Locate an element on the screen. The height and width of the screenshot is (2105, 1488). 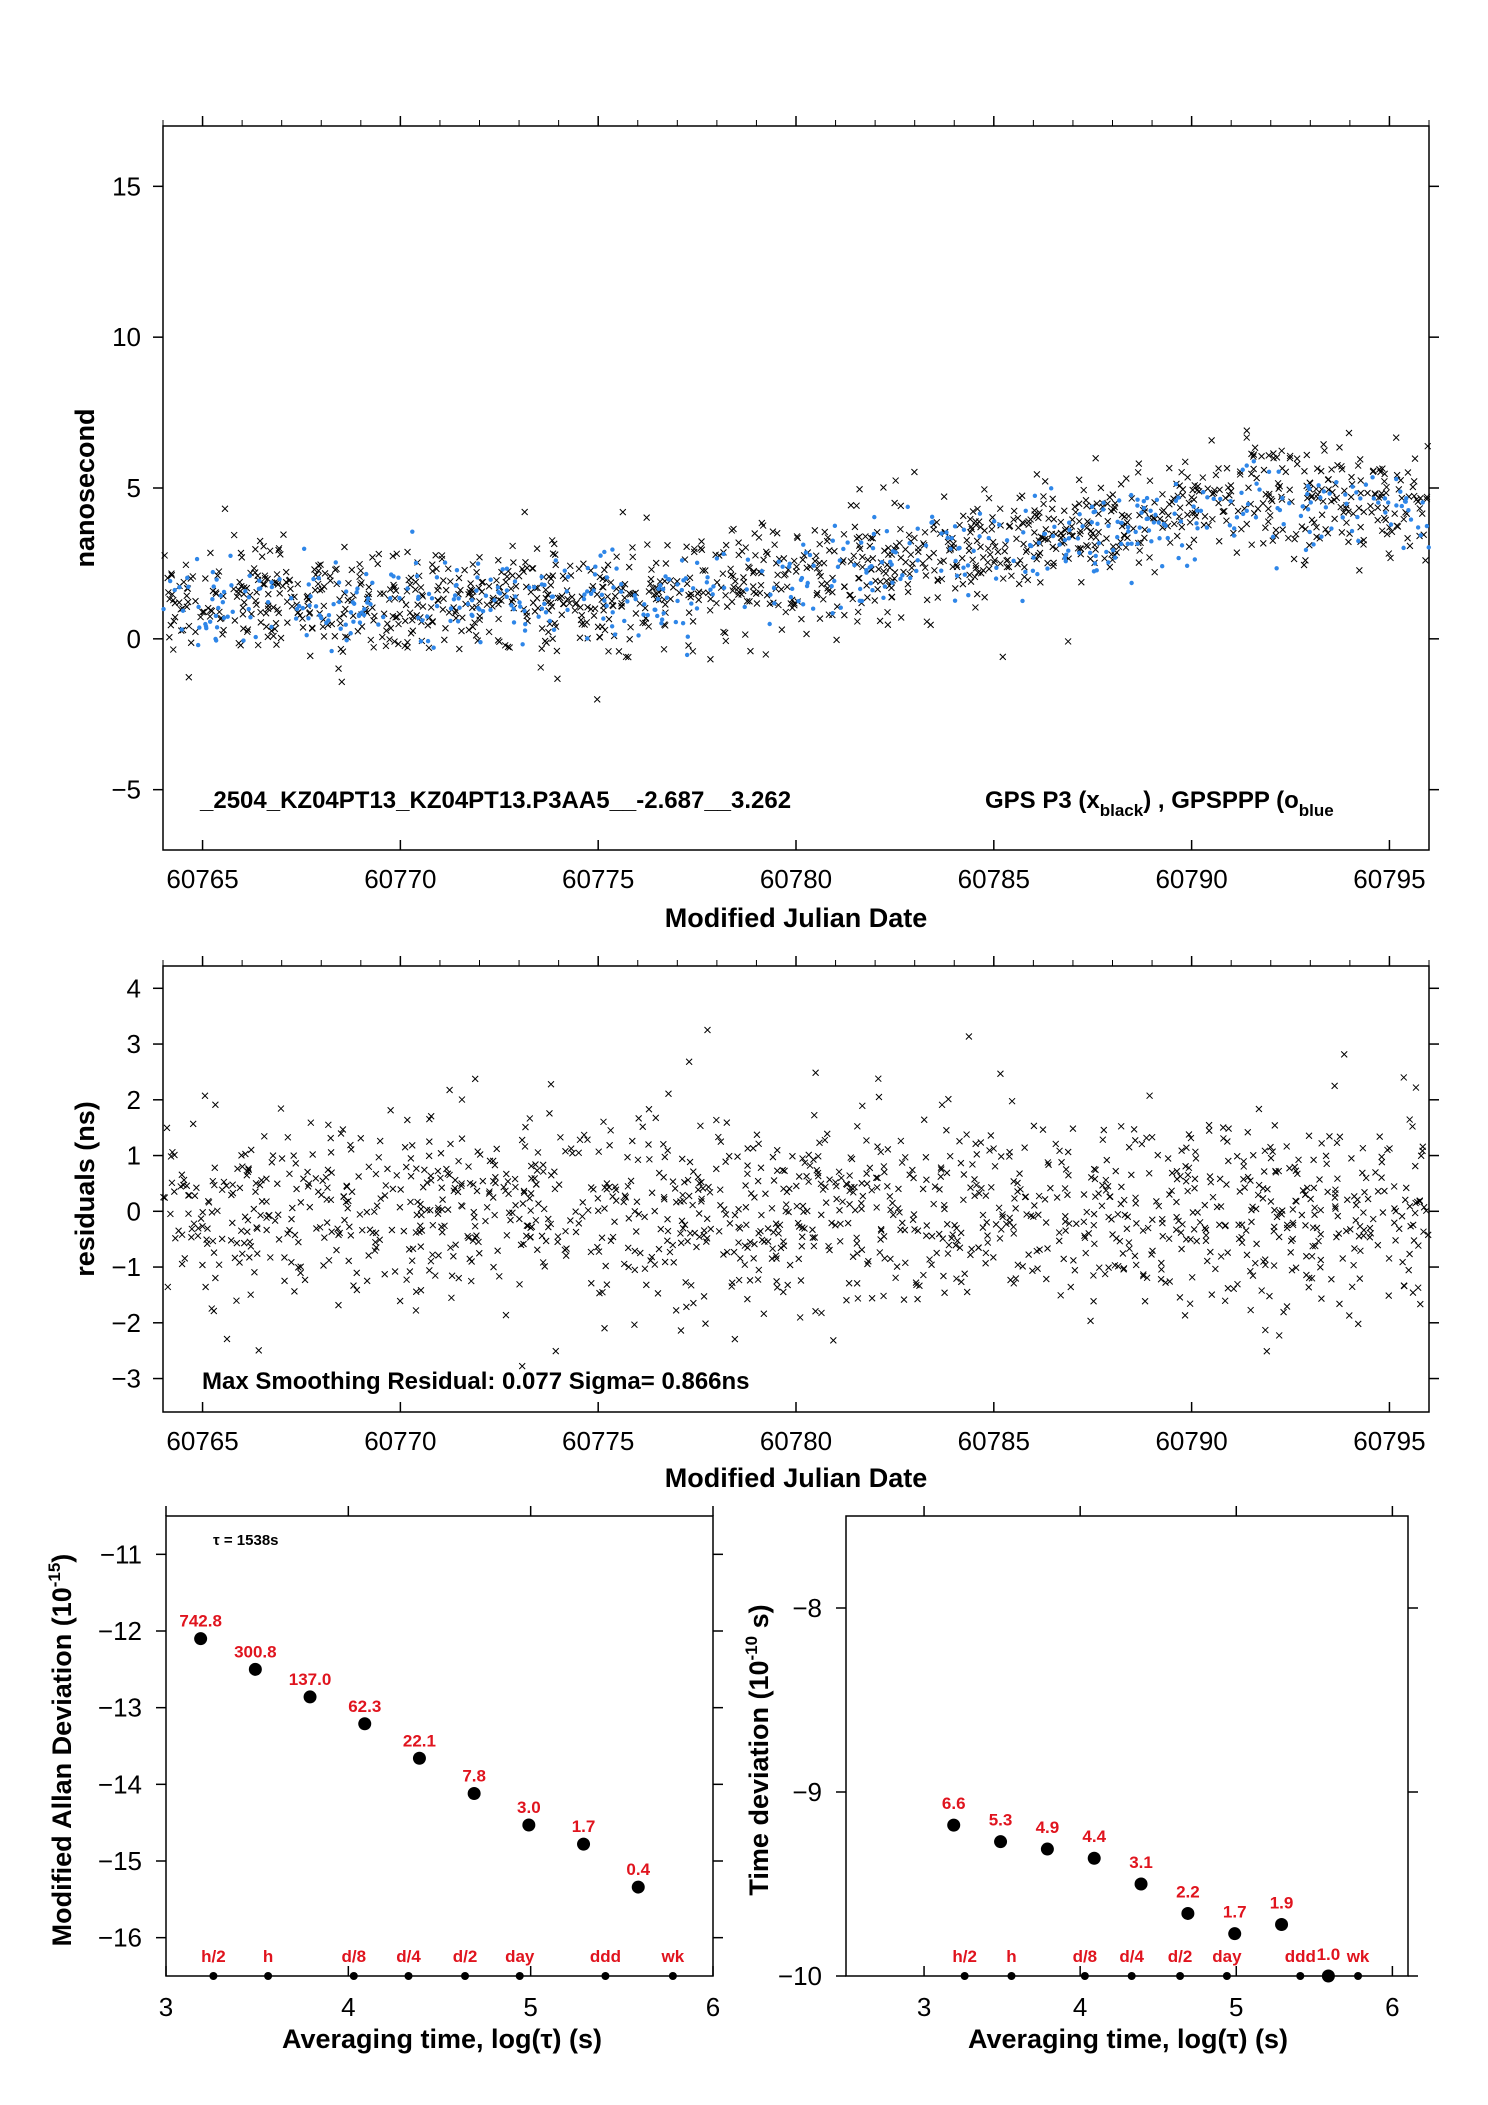
panel-tdev-axes: 3 4 5 6−10−9−8 is located at coordinates (1098, 1764).